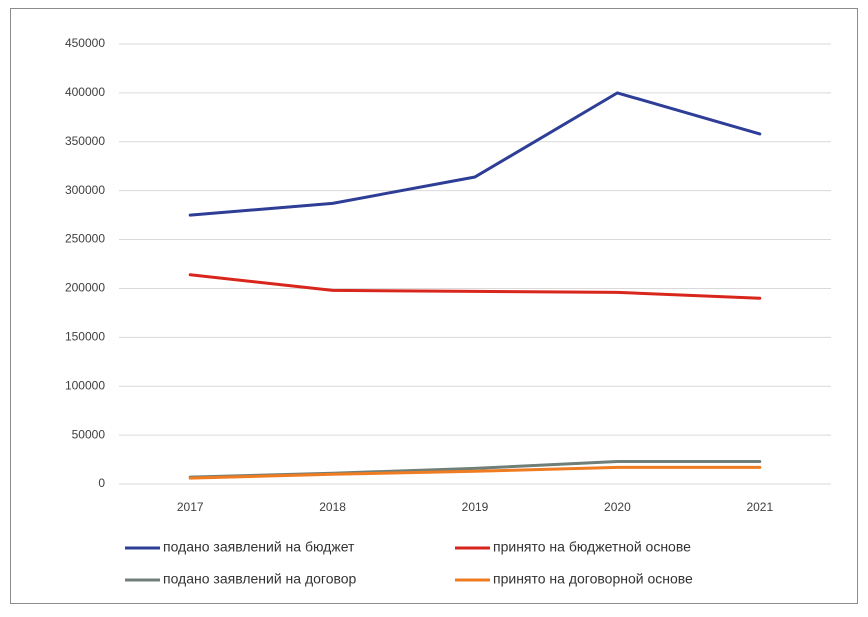 This screenshot has height=617, width=868. Describe the element at coordinates (190, 507) in the screenshot. I see `x-tick-label: 2017` at that location.